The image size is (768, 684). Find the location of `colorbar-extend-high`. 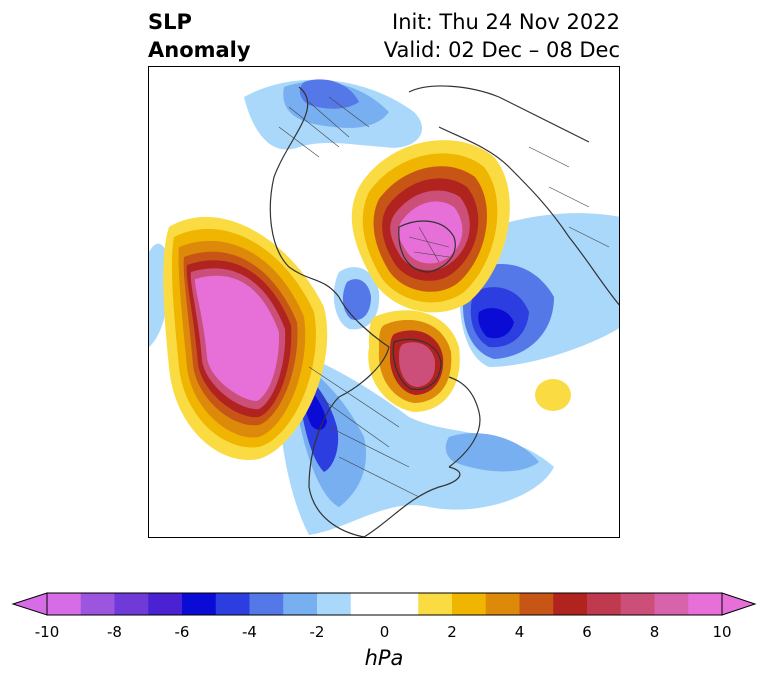

colorbar-extend-high is located at coordinates (739, 604).